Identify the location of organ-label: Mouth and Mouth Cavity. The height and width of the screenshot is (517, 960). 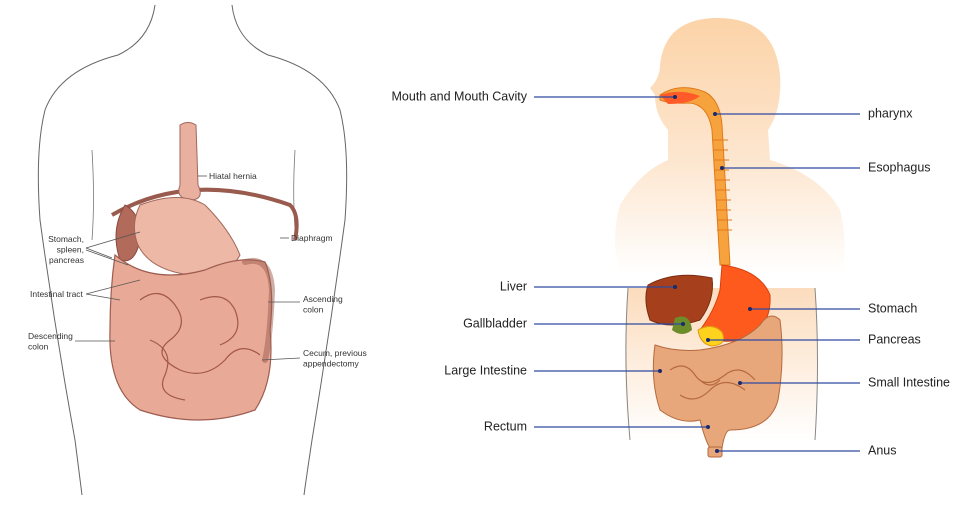
(460, 96).